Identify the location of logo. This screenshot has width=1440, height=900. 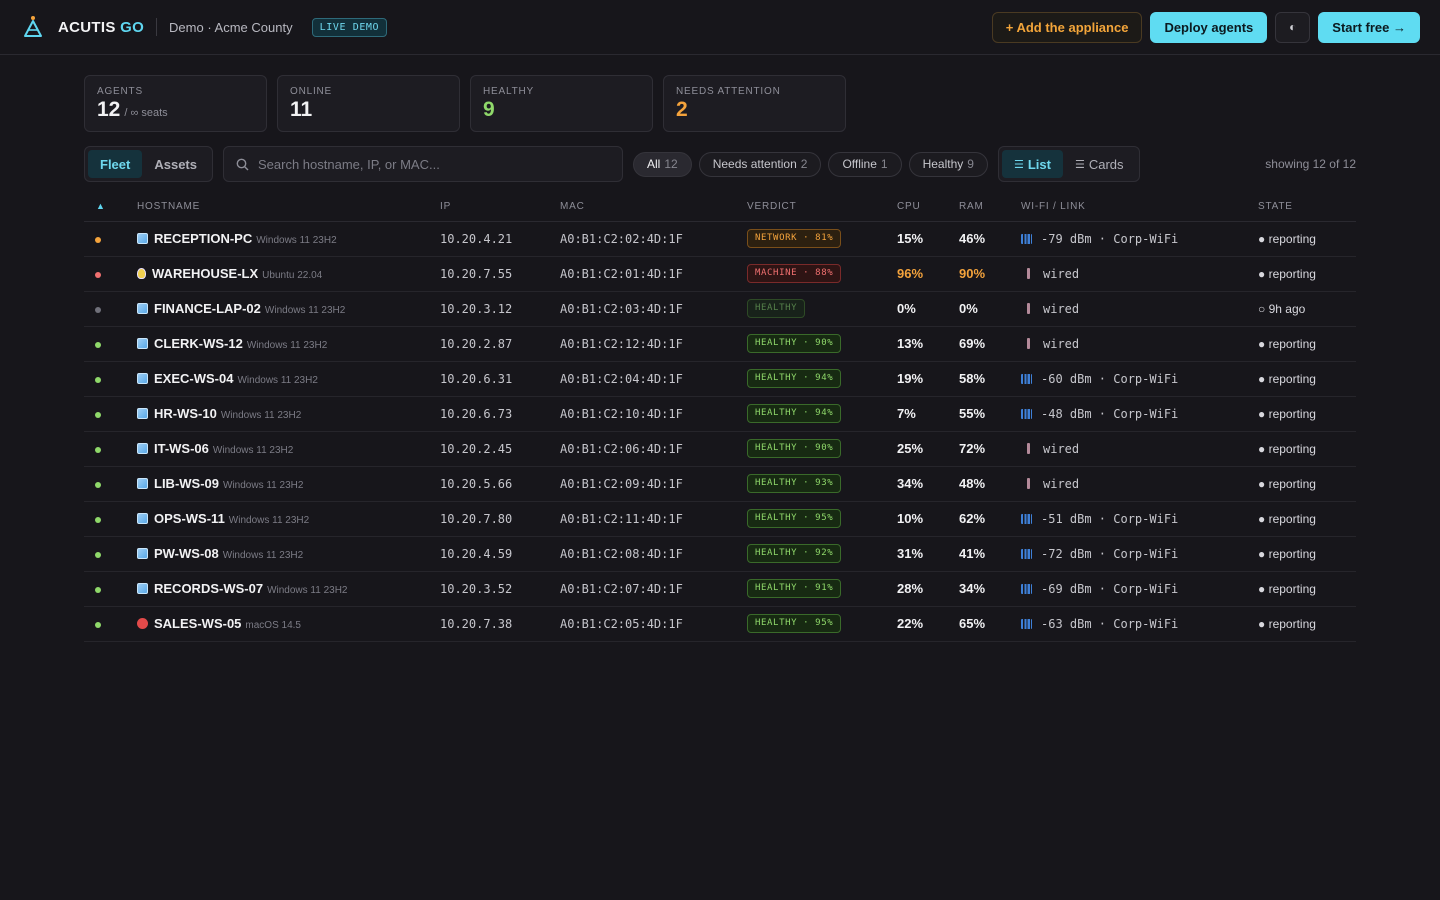
(33, 27).